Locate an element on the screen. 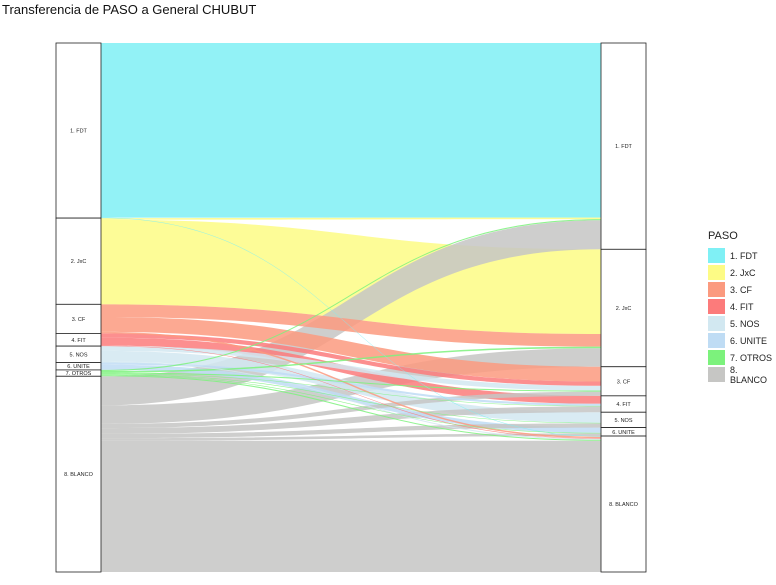 Image resolution: width=776 pixels, height=585 pixels. flow-2-jxc-to-1-fdt is located at coordinates (351, 218).